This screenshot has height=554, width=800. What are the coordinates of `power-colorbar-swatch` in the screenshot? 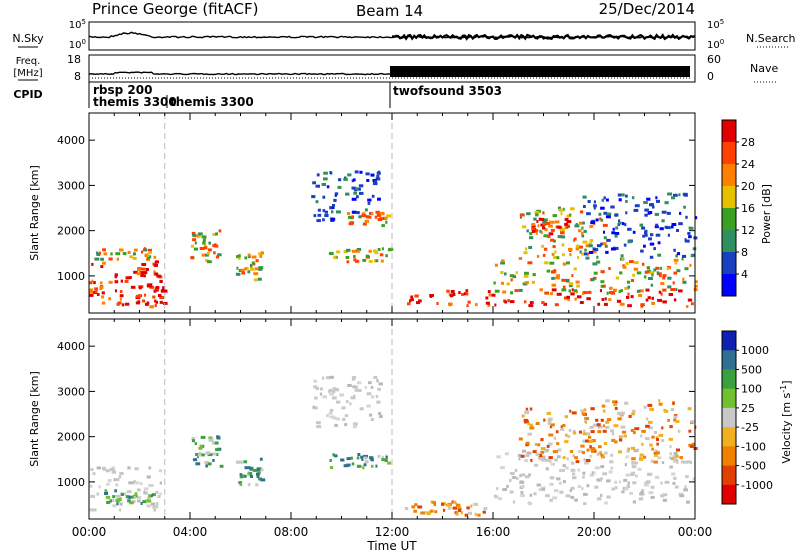 It's located at (729, 153).